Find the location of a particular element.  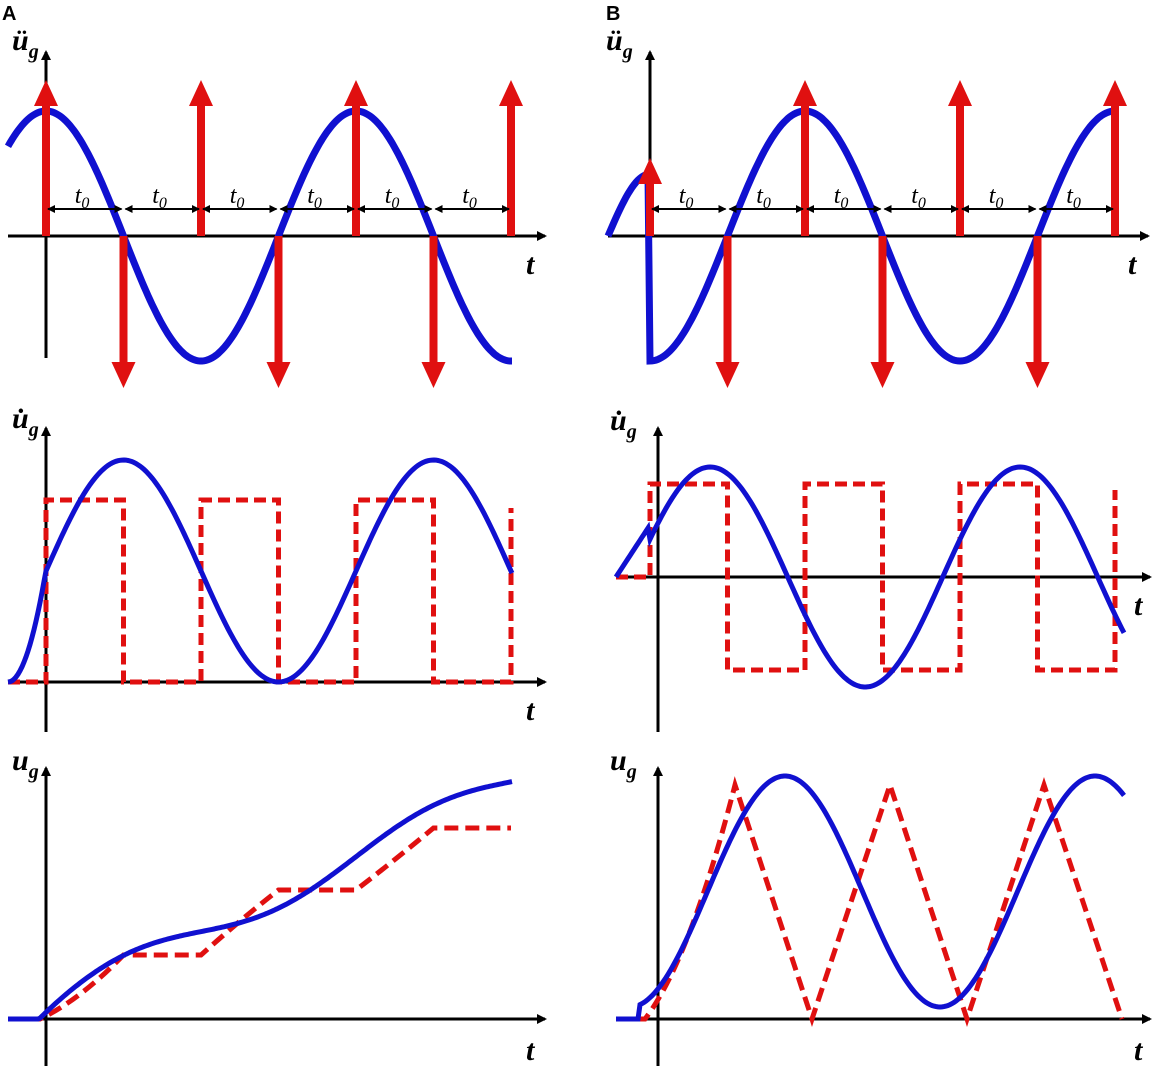

panel-a-displacement-plot: ug t is located at coordinates (277, 905).